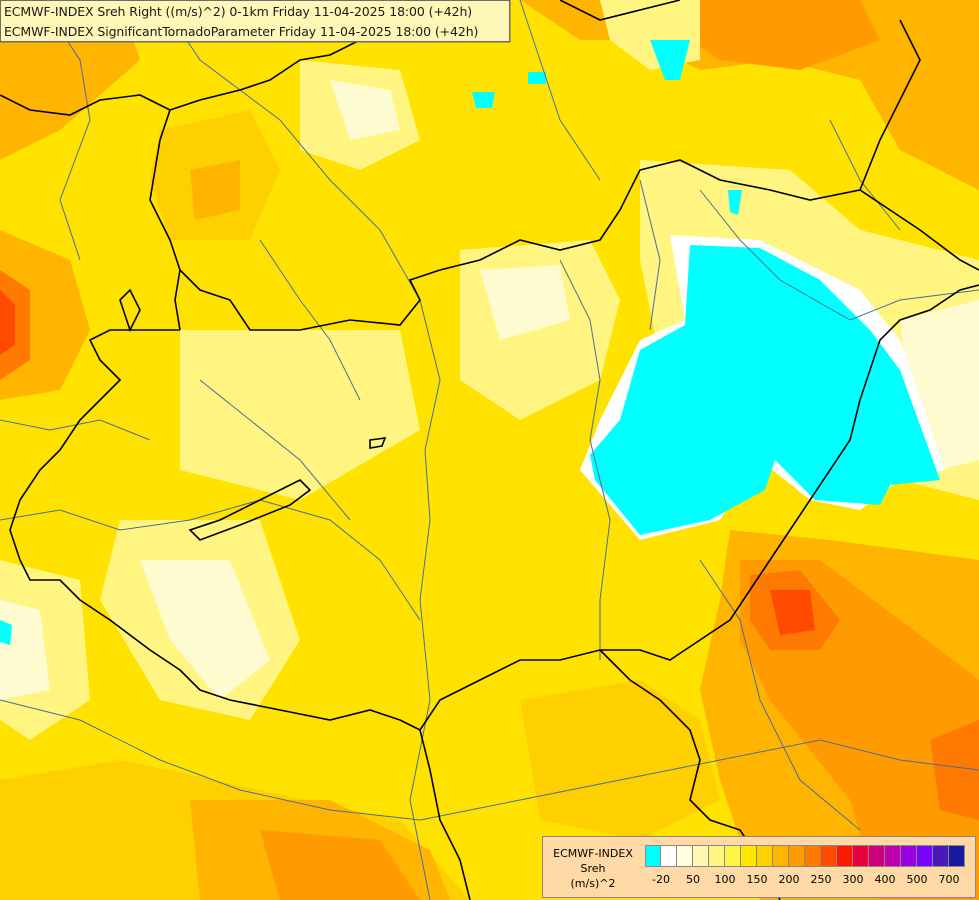 This screenshot has width=979, height=900. Describe the element at coordinates (885, 879) in the screenshot. I see `legend-tick-label: 400` at that location.